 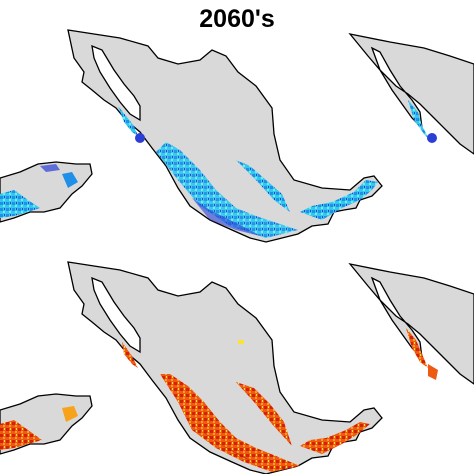 I want to click on map-title: 2060's, so click(x=237, y=19).